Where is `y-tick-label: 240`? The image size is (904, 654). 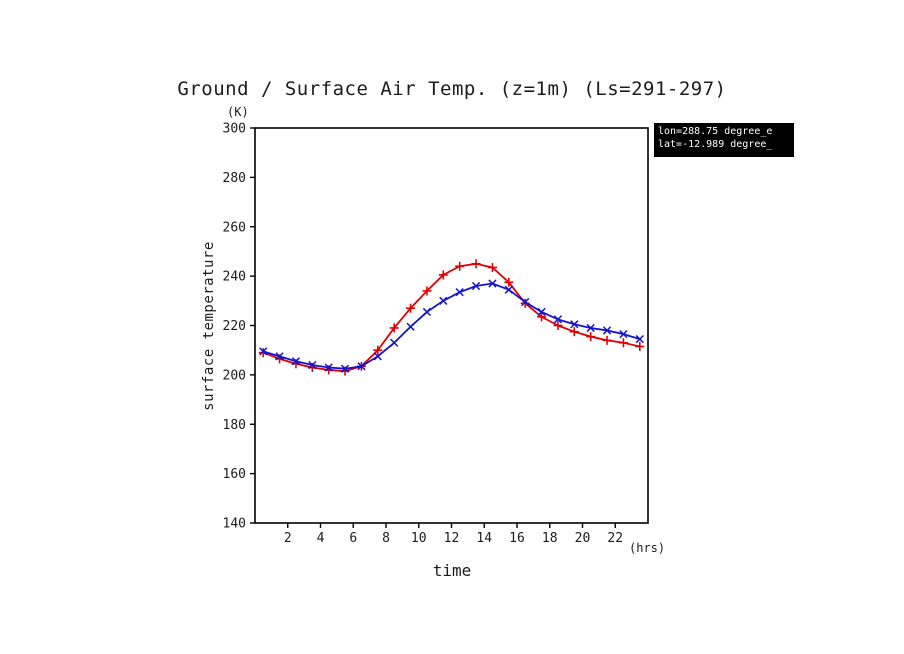 y-tick-label: 240 is located at coordinates (234, 277).